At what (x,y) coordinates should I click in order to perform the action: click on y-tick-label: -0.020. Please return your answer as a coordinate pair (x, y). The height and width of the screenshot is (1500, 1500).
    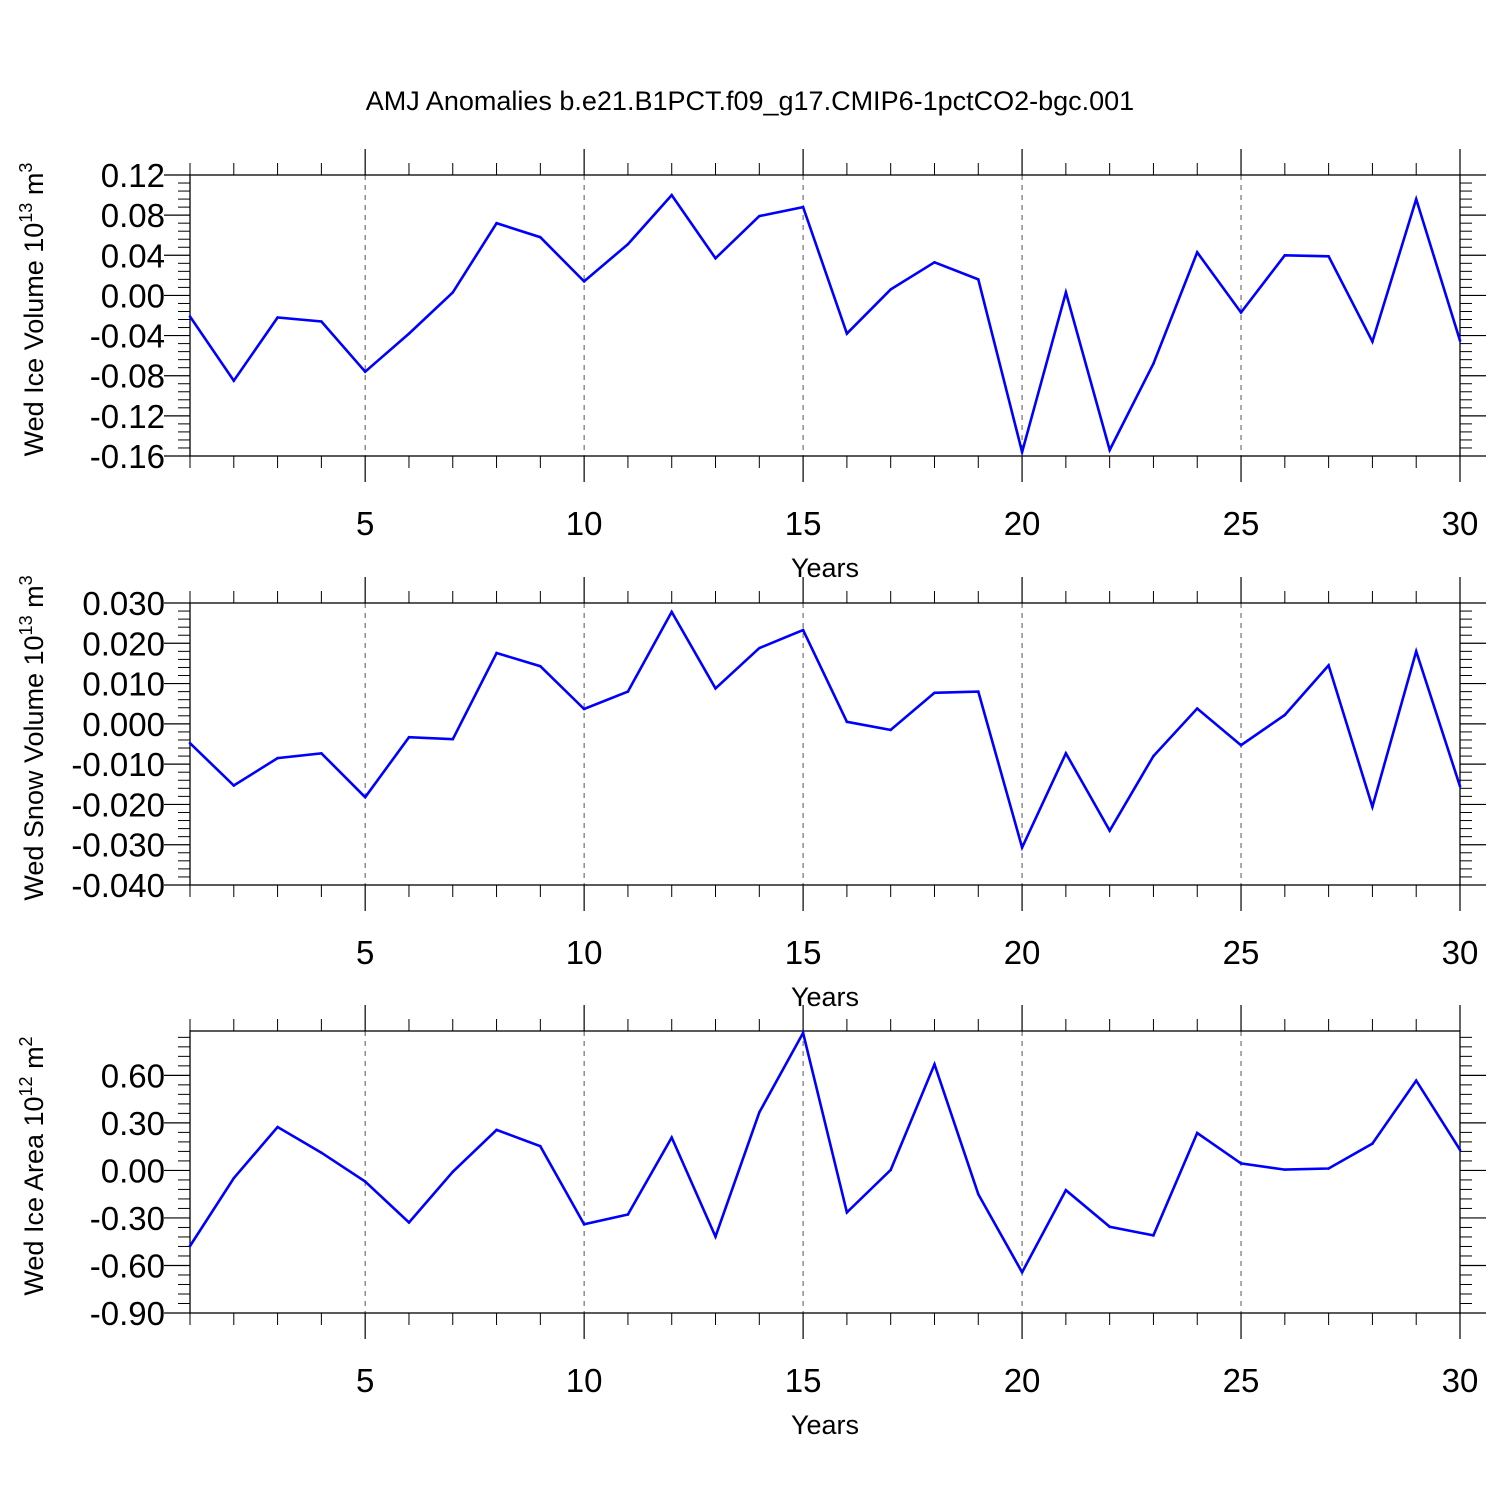
    Looking at the image, I should click on (118, 804).